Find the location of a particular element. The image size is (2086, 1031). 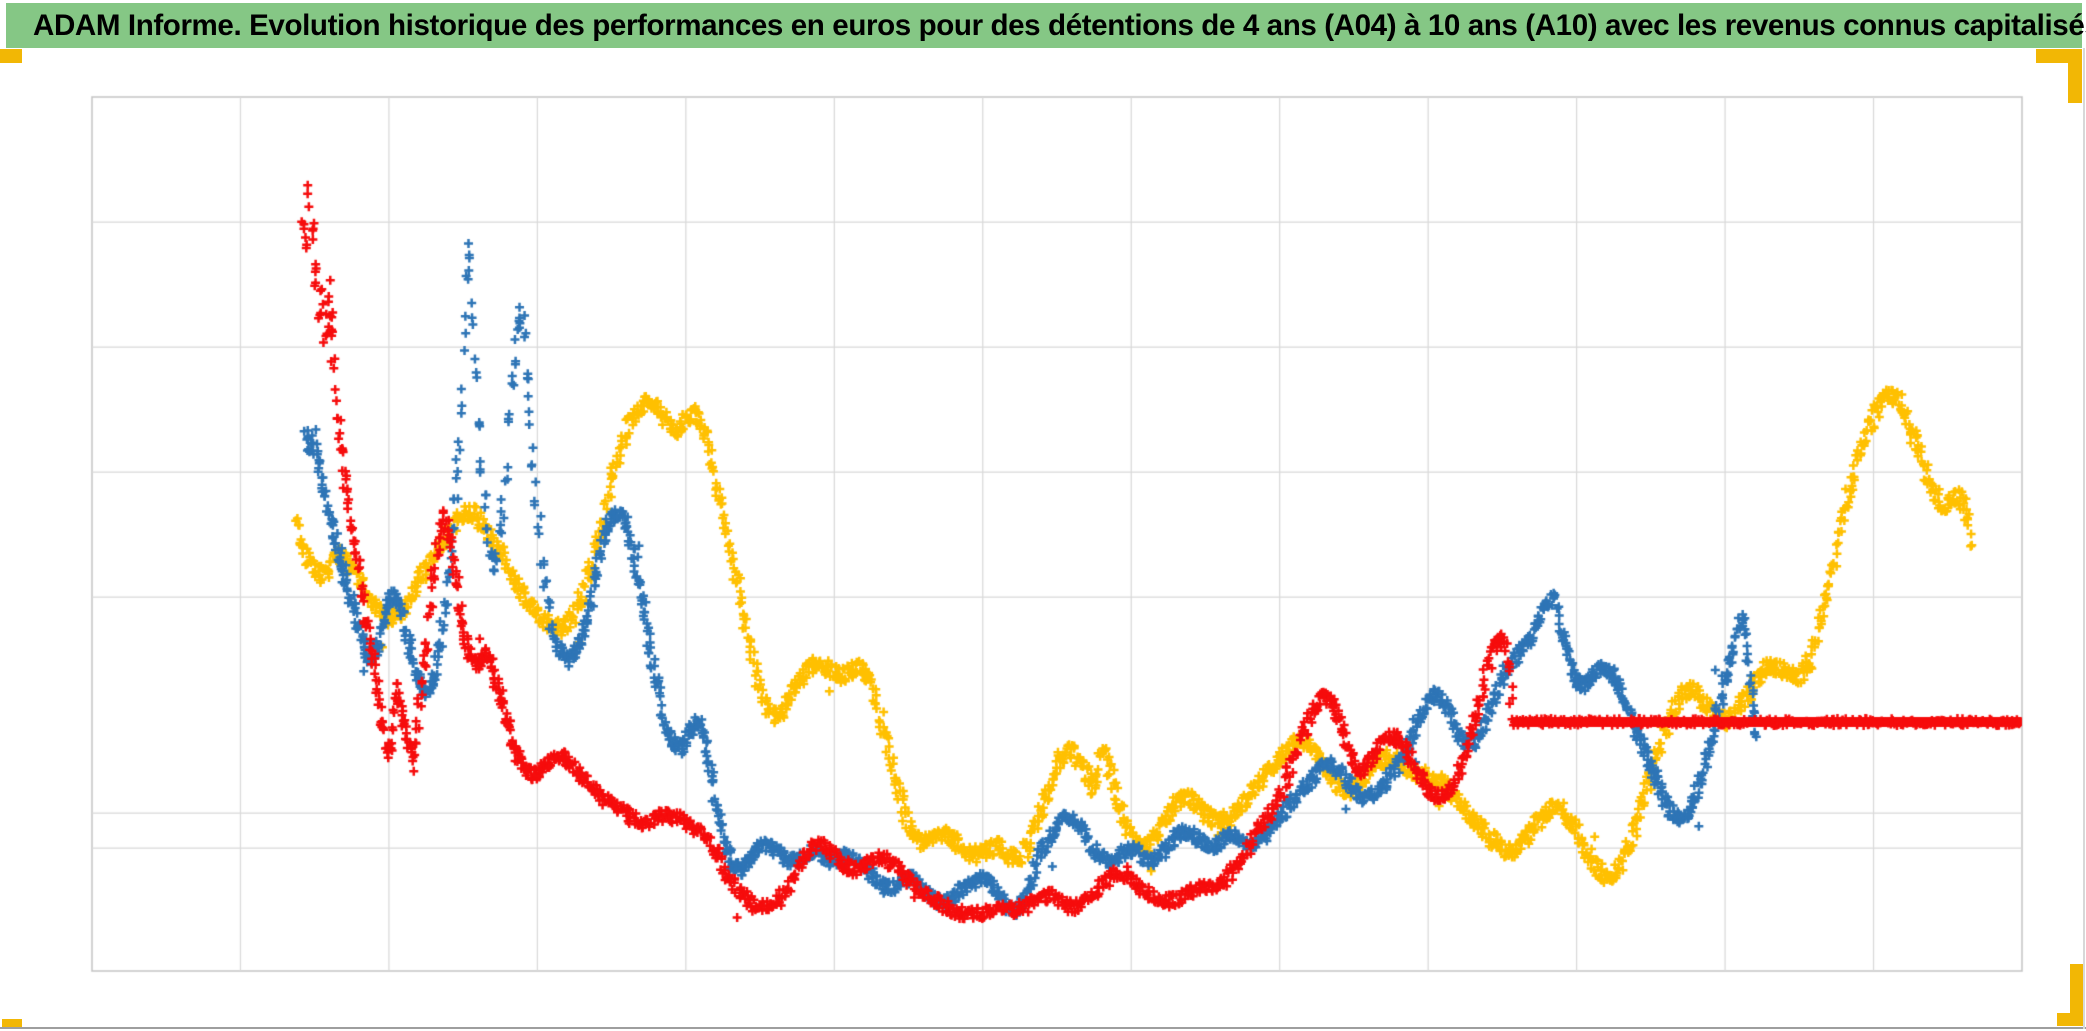

right-rule is located at coordinates (2084, 538).